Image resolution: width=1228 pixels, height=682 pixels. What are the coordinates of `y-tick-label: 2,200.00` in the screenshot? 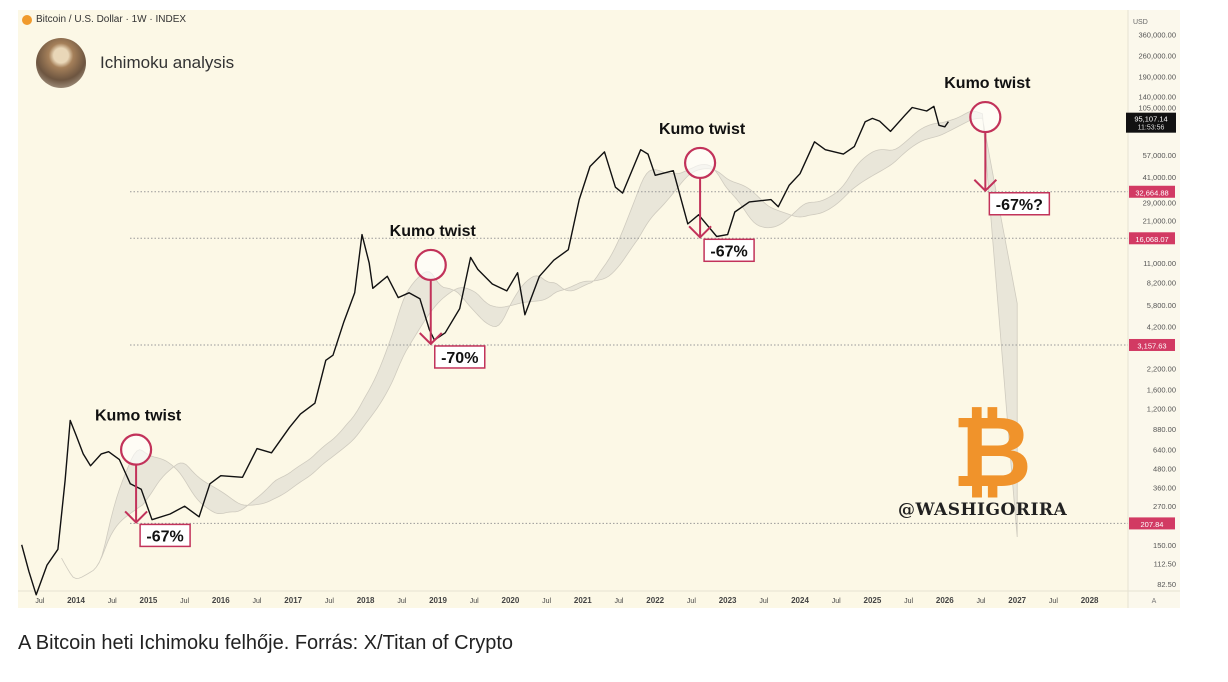 It's located at (1161, 369).